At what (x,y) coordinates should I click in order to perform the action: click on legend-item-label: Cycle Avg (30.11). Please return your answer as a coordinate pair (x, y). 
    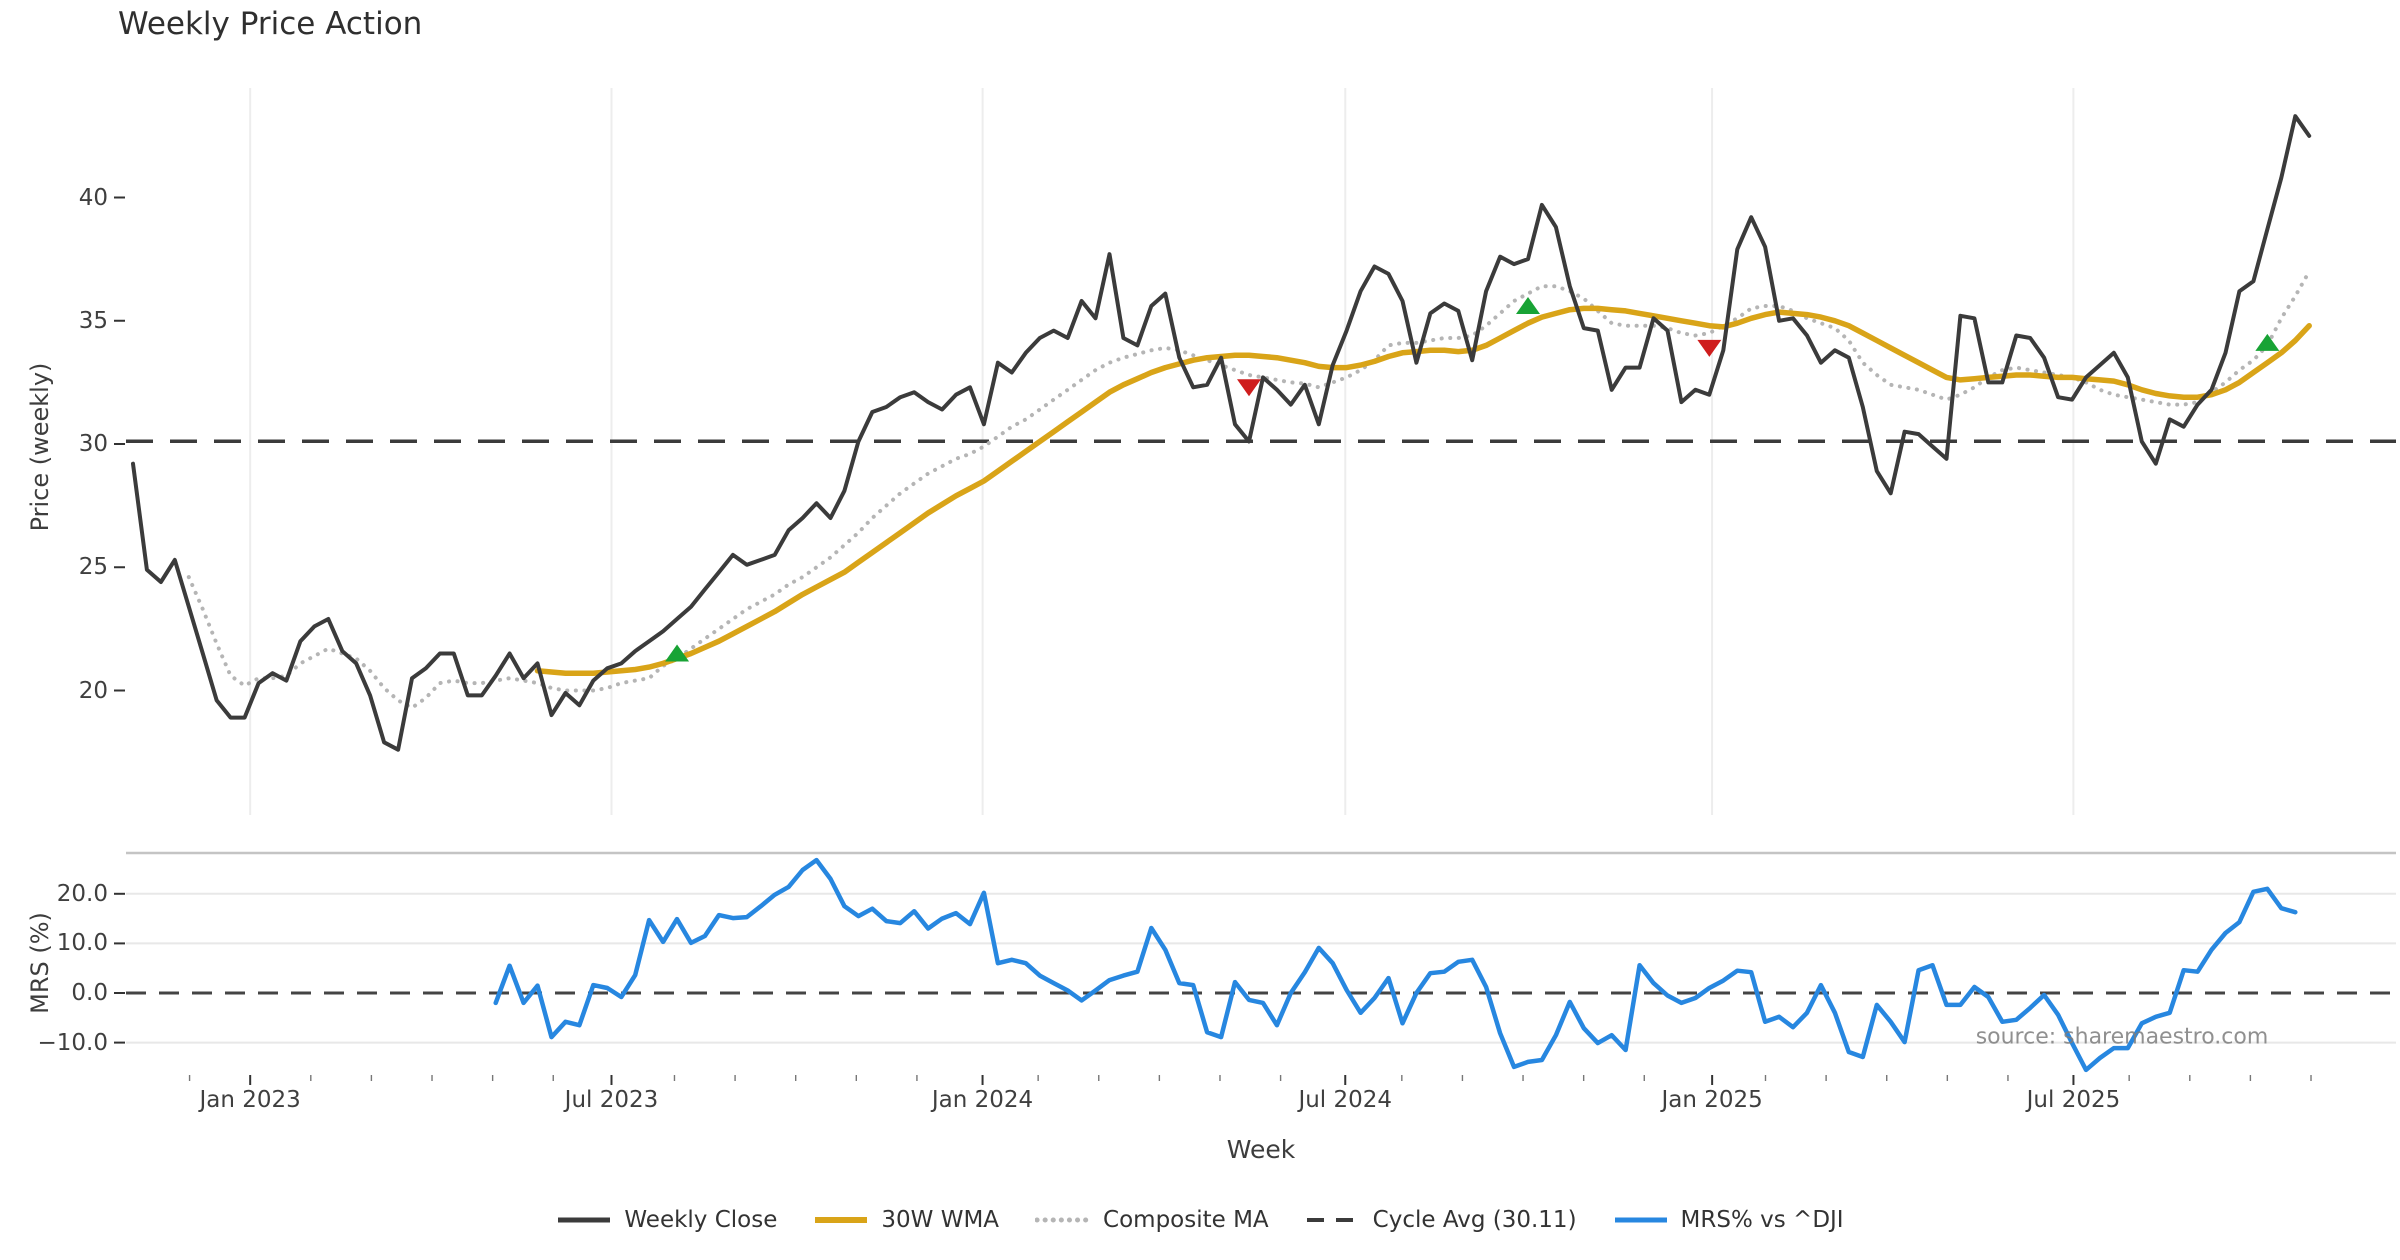
    Looking at the image, I should click on (1474, 1220).